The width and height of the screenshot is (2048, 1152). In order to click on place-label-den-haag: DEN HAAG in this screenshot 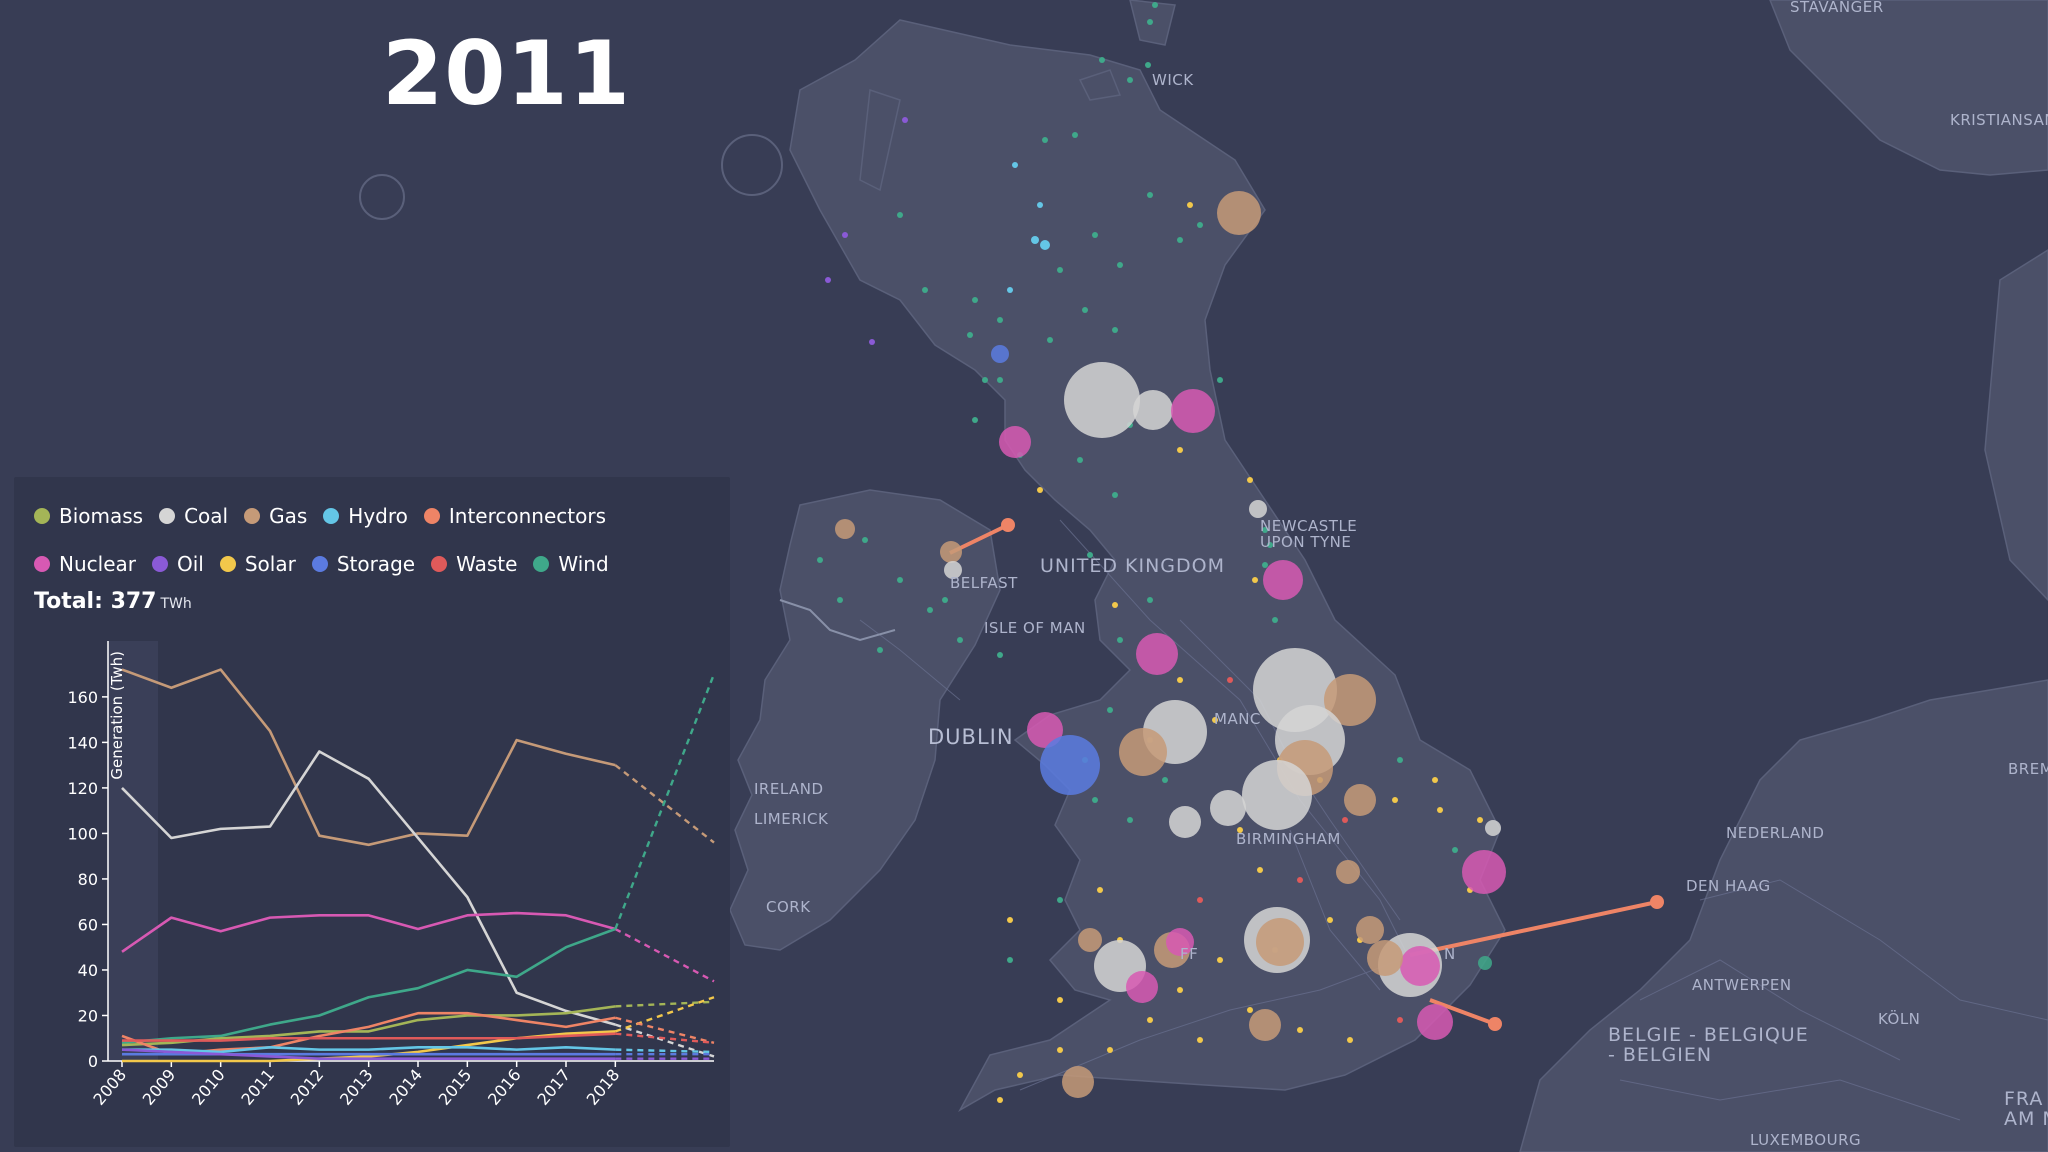, I will do `click(1728, 886)`.